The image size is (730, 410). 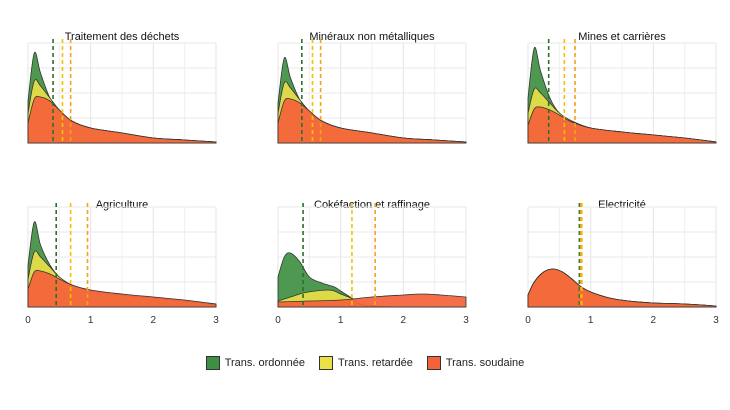 What do you see at coordinates (375, 363) in the screenshot?
I see `legend-label-retardee: Trans. retardée` at bounding box center [375, 363].